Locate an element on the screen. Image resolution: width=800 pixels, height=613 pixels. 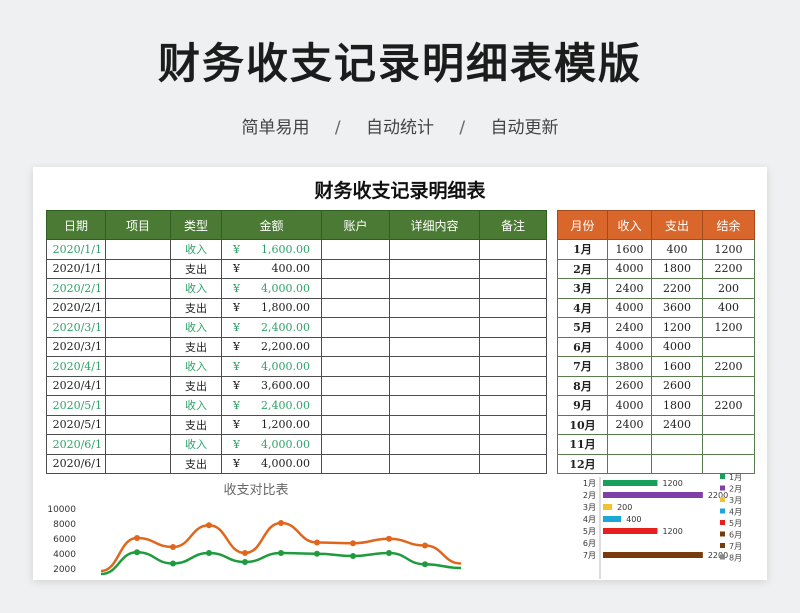
cell-balance: 200 is located at coordinates (728, 288).